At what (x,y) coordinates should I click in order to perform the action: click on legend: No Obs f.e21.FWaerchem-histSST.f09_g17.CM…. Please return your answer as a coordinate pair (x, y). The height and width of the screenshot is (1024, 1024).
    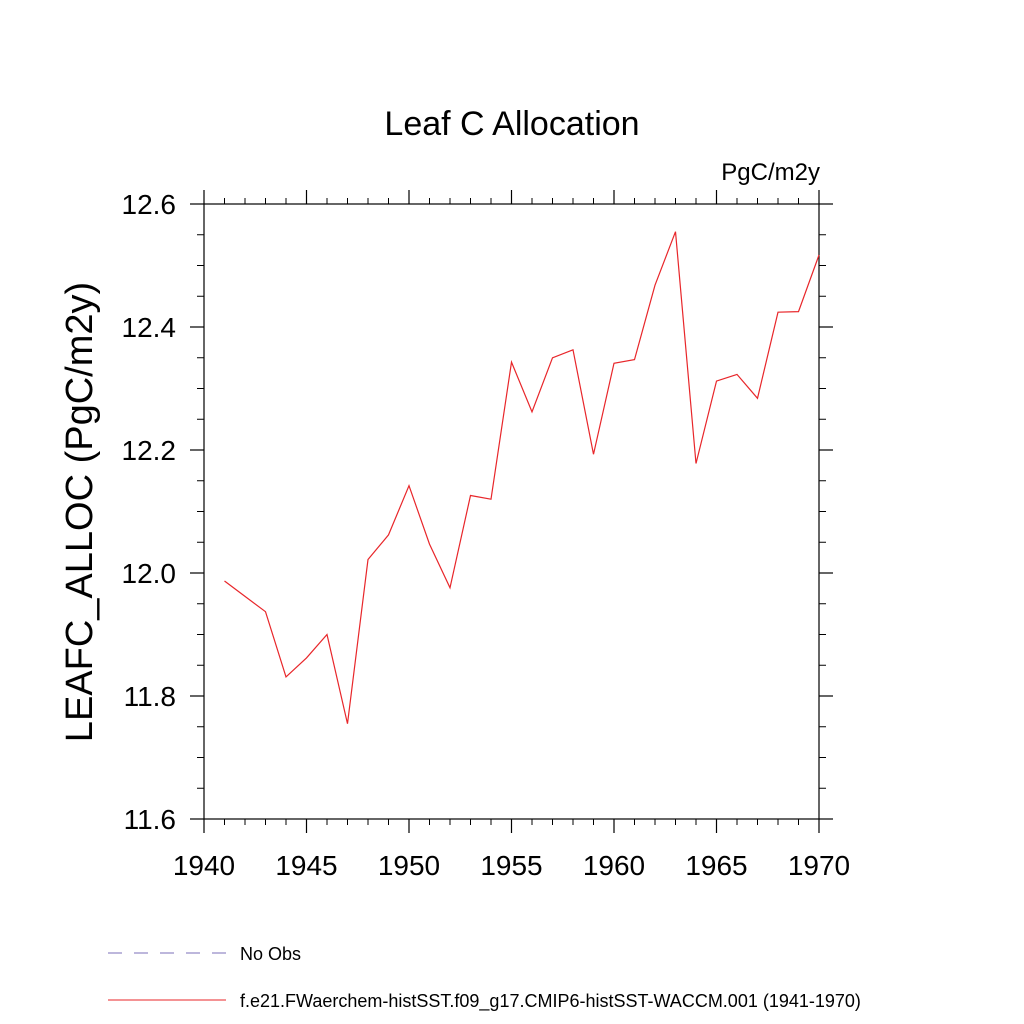
    Looking at the image, I should click on (484, 978).